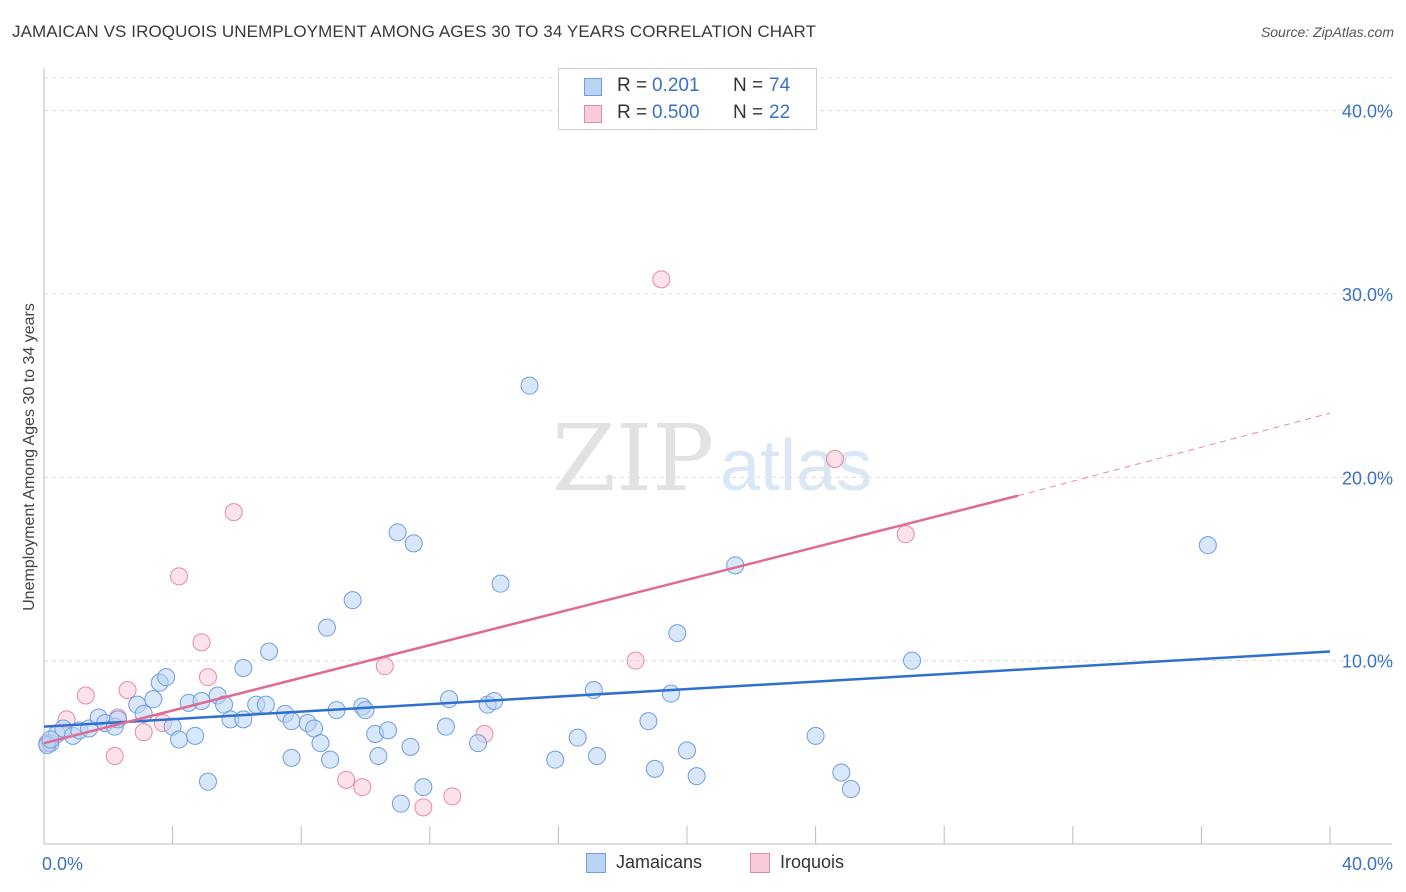 The height and width of the screenshot is (892, 1406). I want to click on correlation-legend: R = 0.201 N = 74 R = 0.500 N = 22, so click(687, 99).